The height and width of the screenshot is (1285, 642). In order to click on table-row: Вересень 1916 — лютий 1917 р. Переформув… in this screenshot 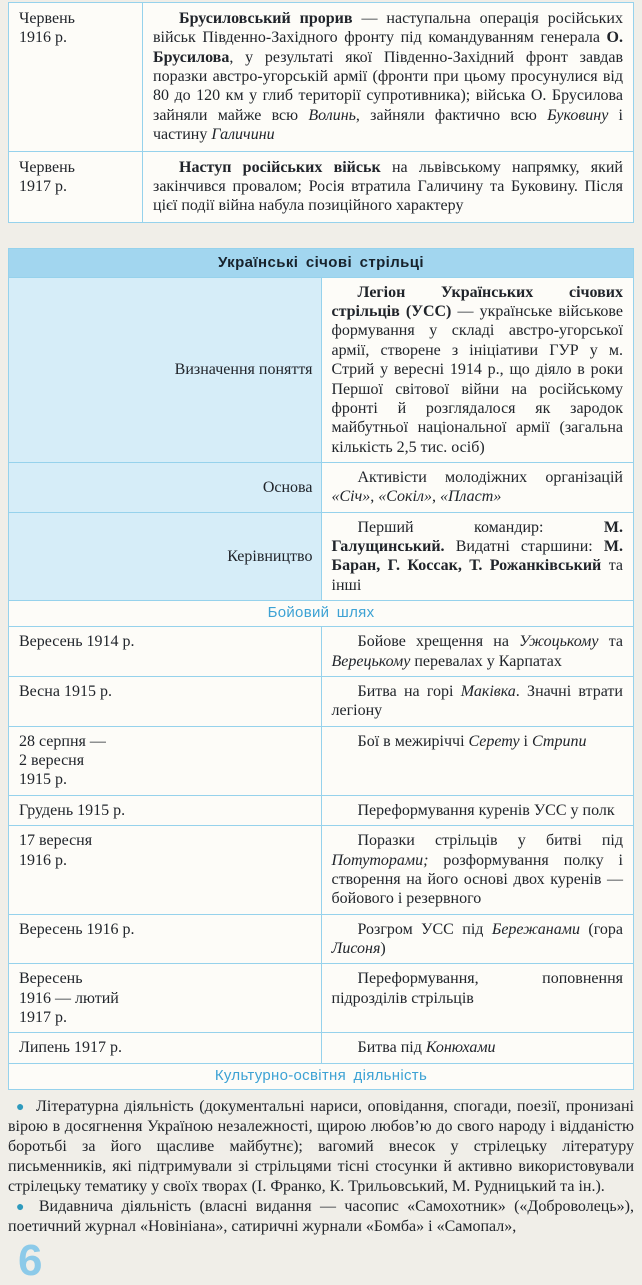, I will do `click(321, 998)`.